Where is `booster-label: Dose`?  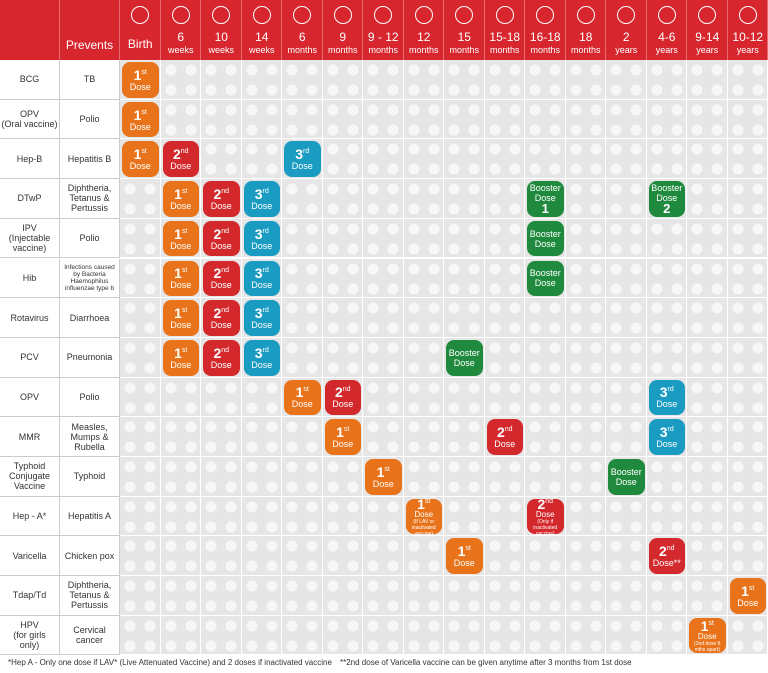
booster-label: Dose is located at coordinates (626, 481).